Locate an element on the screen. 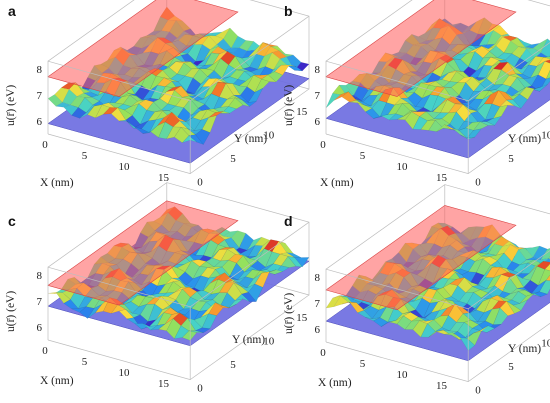 This screenshot has height=403, width=550. panel-letter: a is located at coordinates (12, 11).